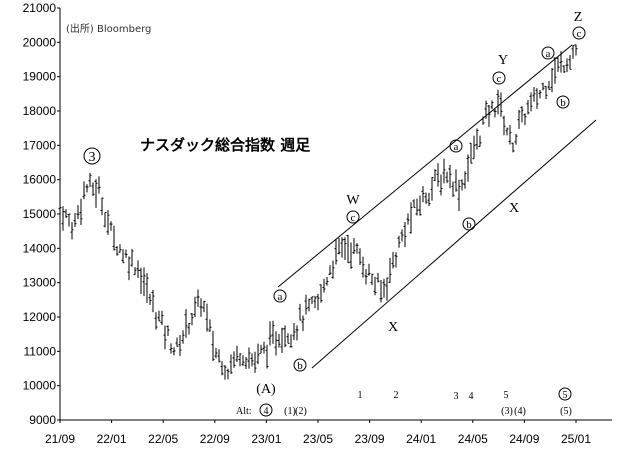  I want to click on x-tick-label: 23/01, so click(266, 439).